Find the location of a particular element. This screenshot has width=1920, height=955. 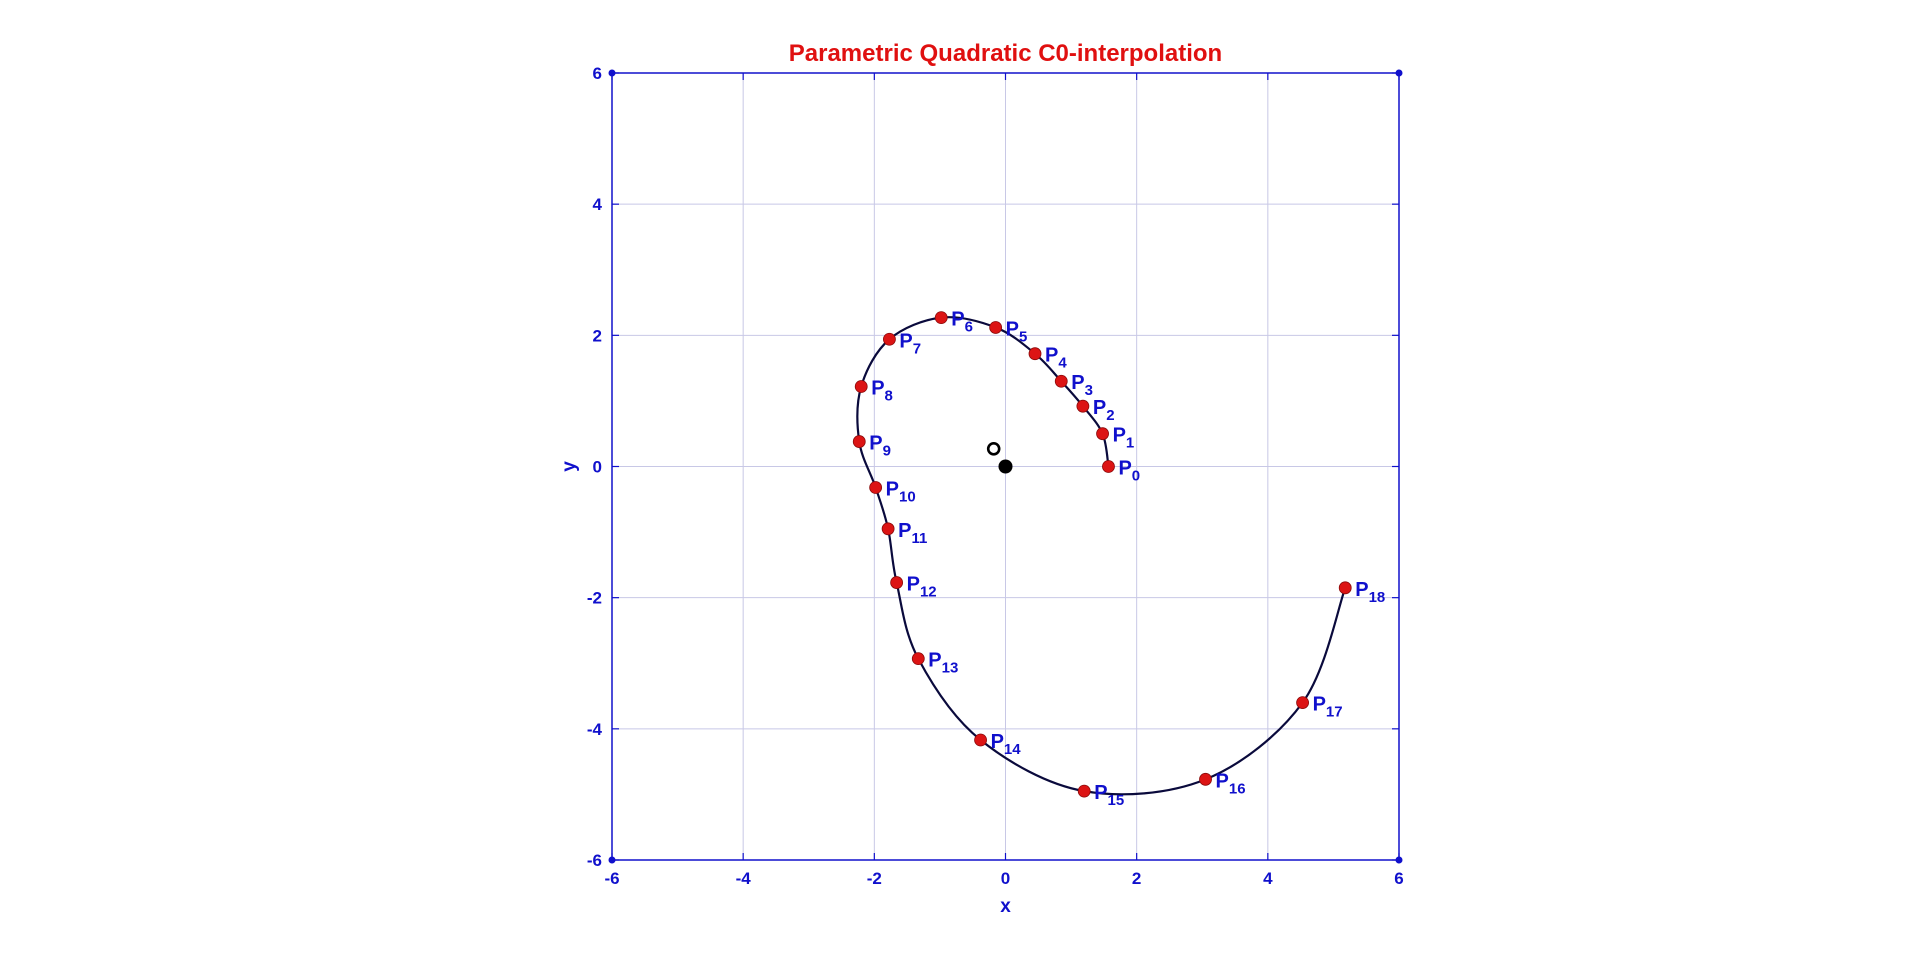

y-tick-label: -6 is located at coordinates (594, 860).